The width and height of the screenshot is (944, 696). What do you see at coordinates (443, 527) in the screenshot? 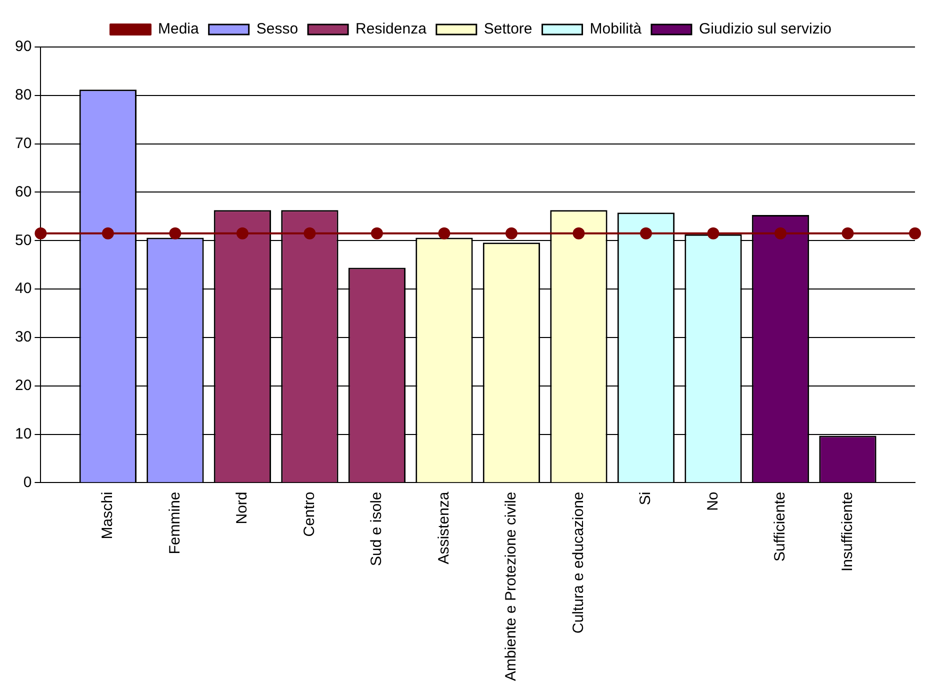
I see `x-tick-label: Assistenza` at bounding box center [443, 527].